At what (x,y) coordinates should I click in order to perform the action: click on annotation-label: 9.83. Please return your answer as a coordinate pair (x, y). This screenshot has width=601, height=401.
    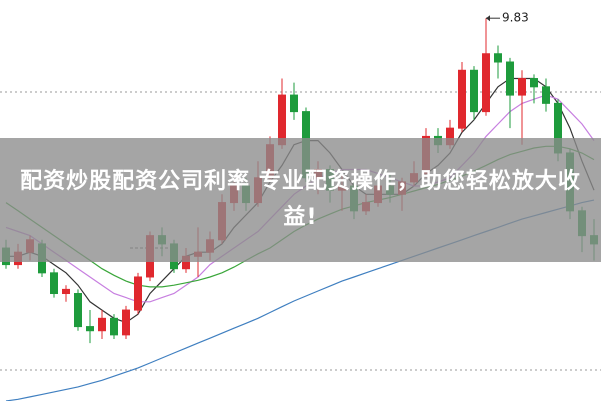
    Looking at the image, I should click on (515, 18).